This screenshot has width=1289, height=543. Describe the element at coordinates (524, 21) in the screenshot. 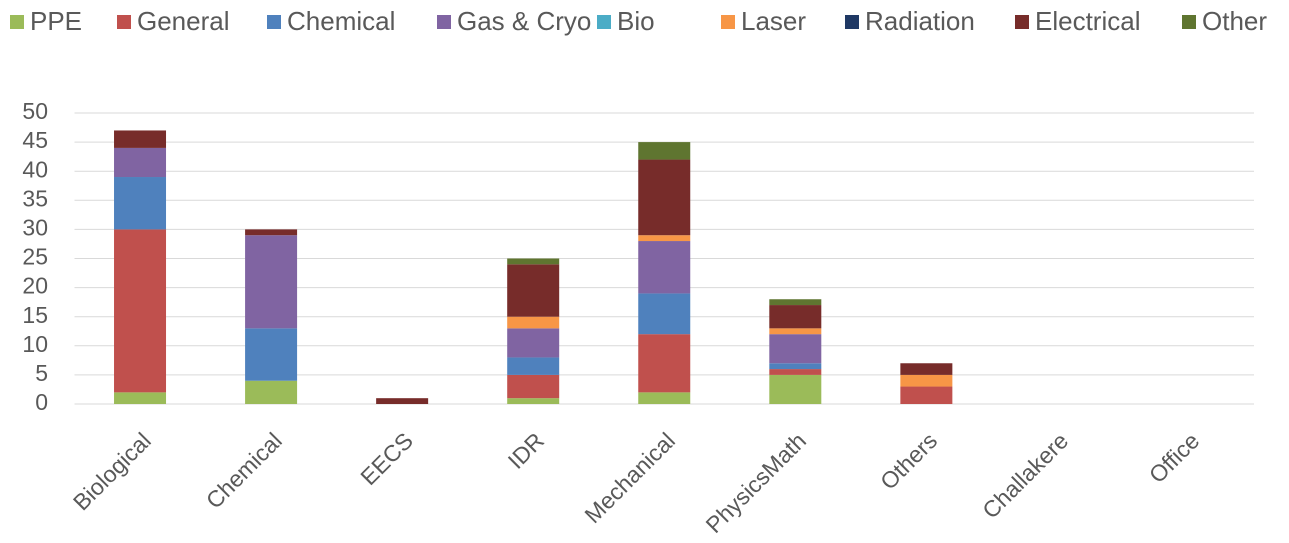

I see `legend-label: Gas & Cryo` at that location.